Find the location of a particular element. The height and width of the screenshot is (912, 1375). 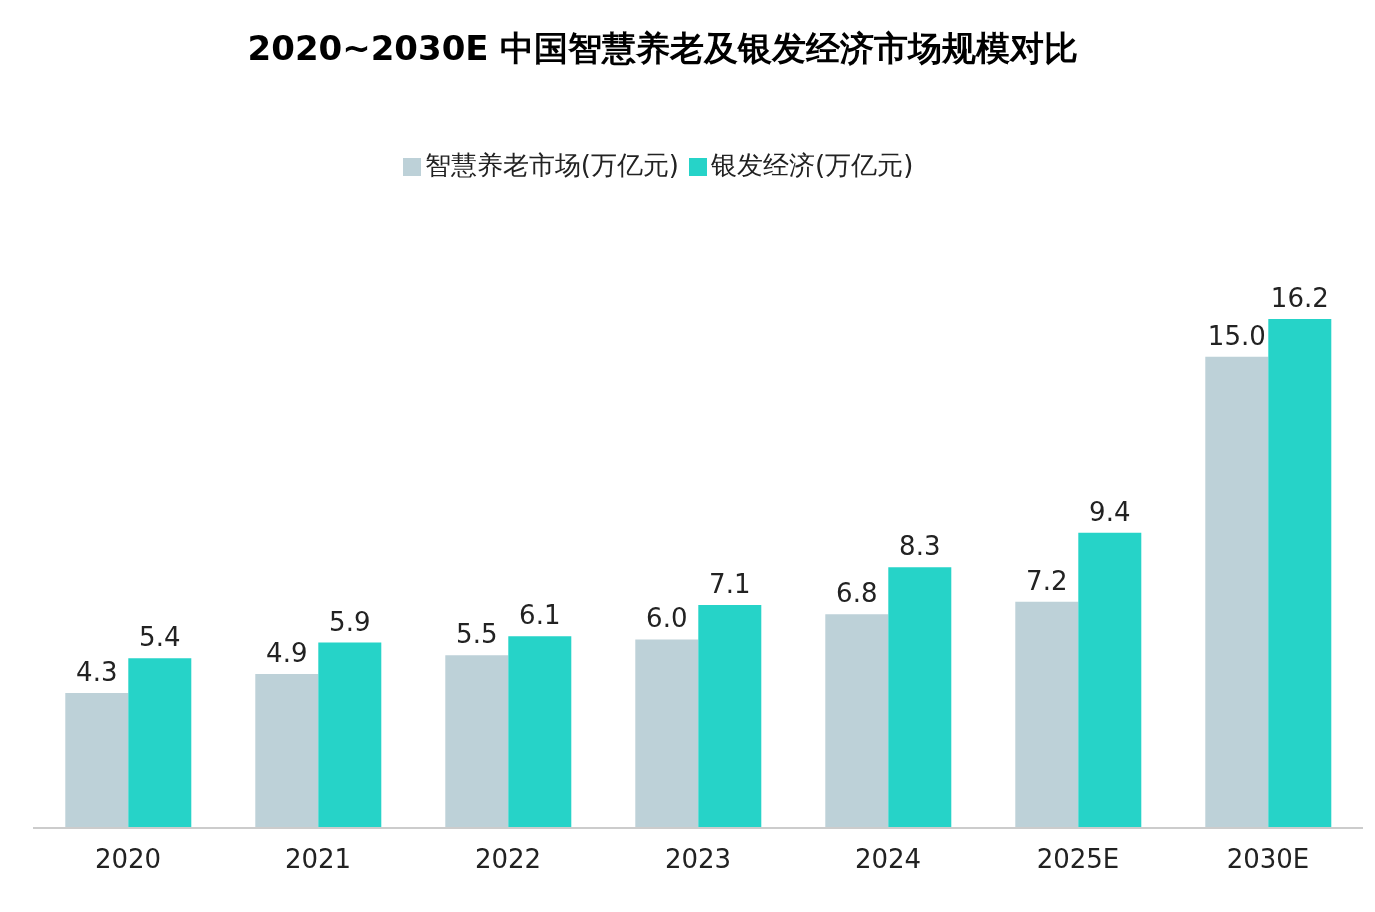

data-label: 5.4 is located at coordinates (160, 637).